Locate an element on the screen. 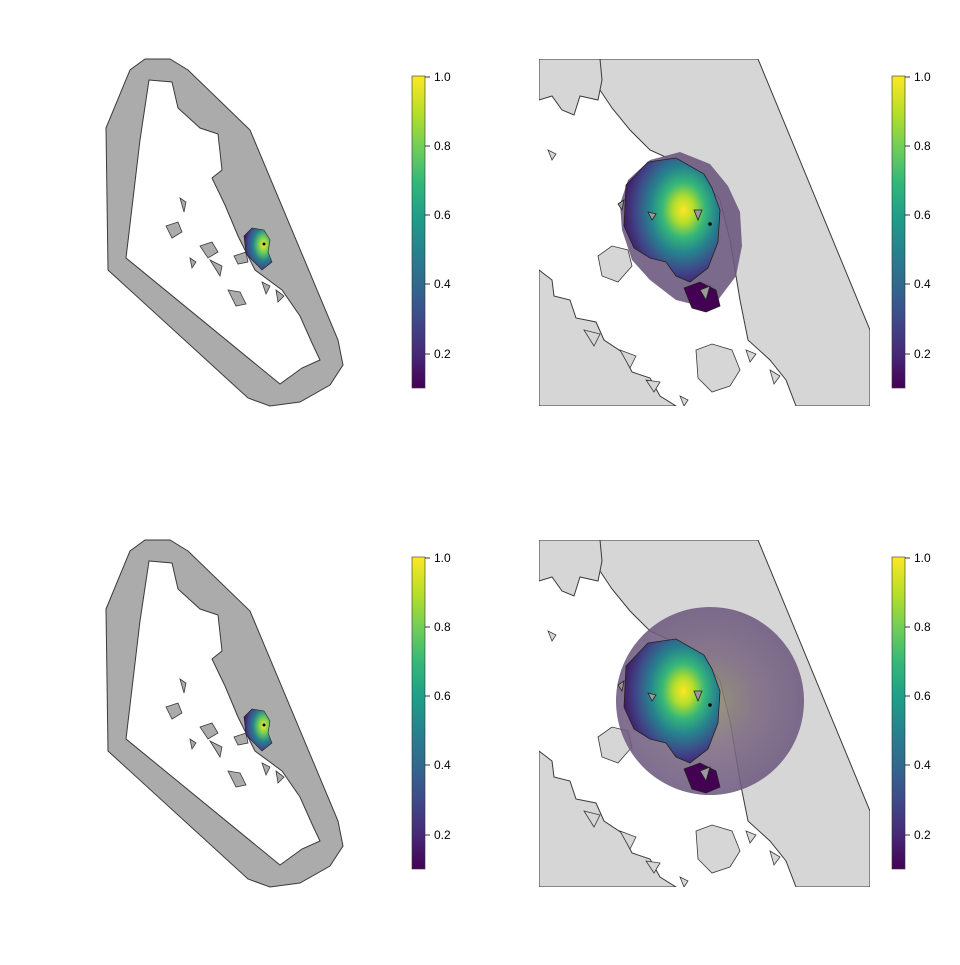 The width and height of the screenshot is (960, 965). legend-top-left: 1.0 0.8 0.6 0.4 0.2 is located at coordinates (431, 229).